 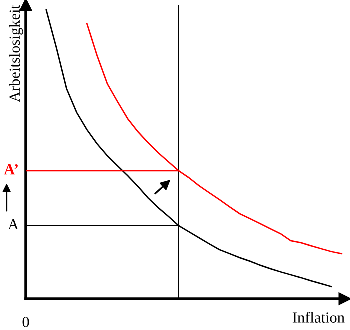 I want to click on x-axis-title: Inflation, so click(x=318, y=317).